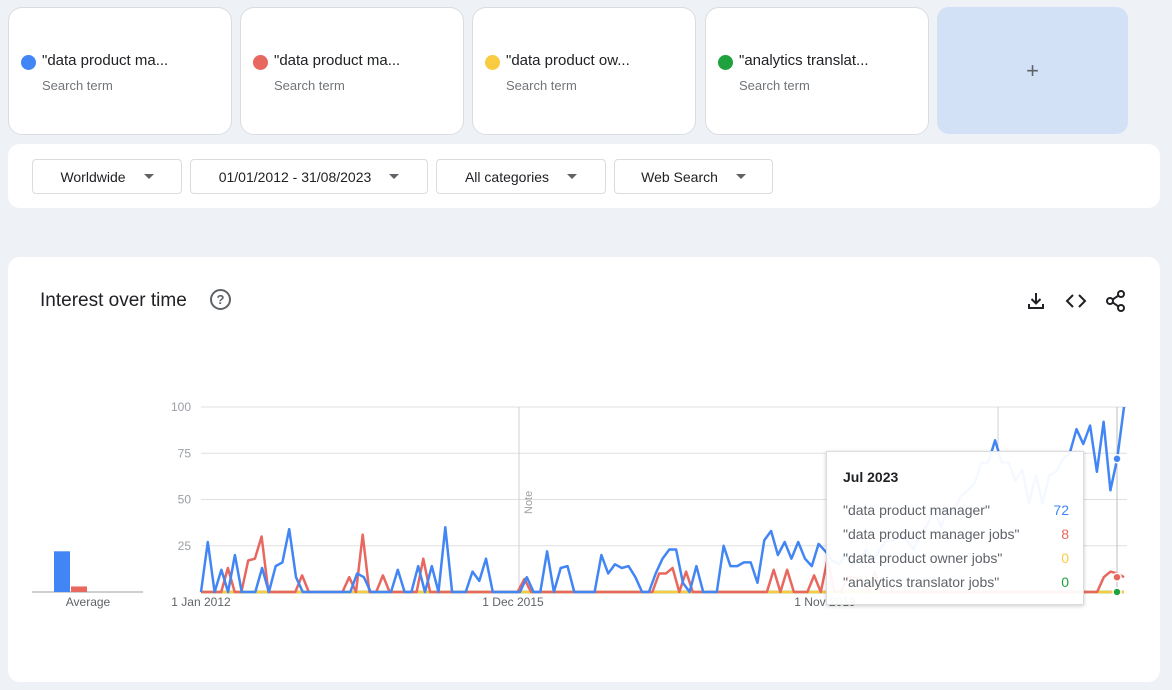 The height and width of the screenshot is (690, 1172). I want to click on tooltip-row: "data product manager" 72, so click(956, 511).